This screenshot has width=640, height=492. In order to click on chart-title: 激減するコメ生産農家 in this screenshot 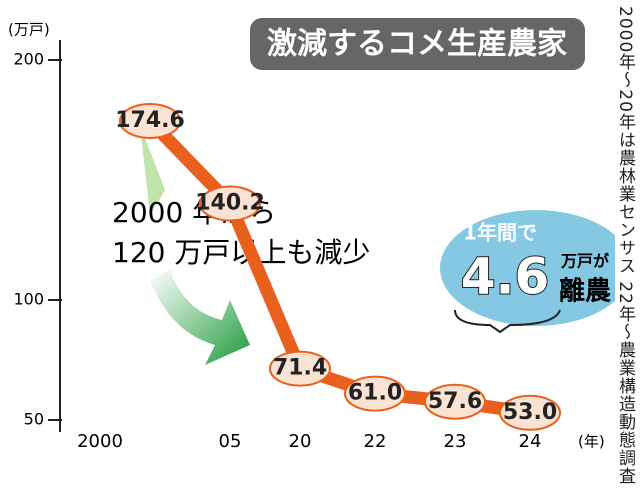, I will do `click(417, 44)`.